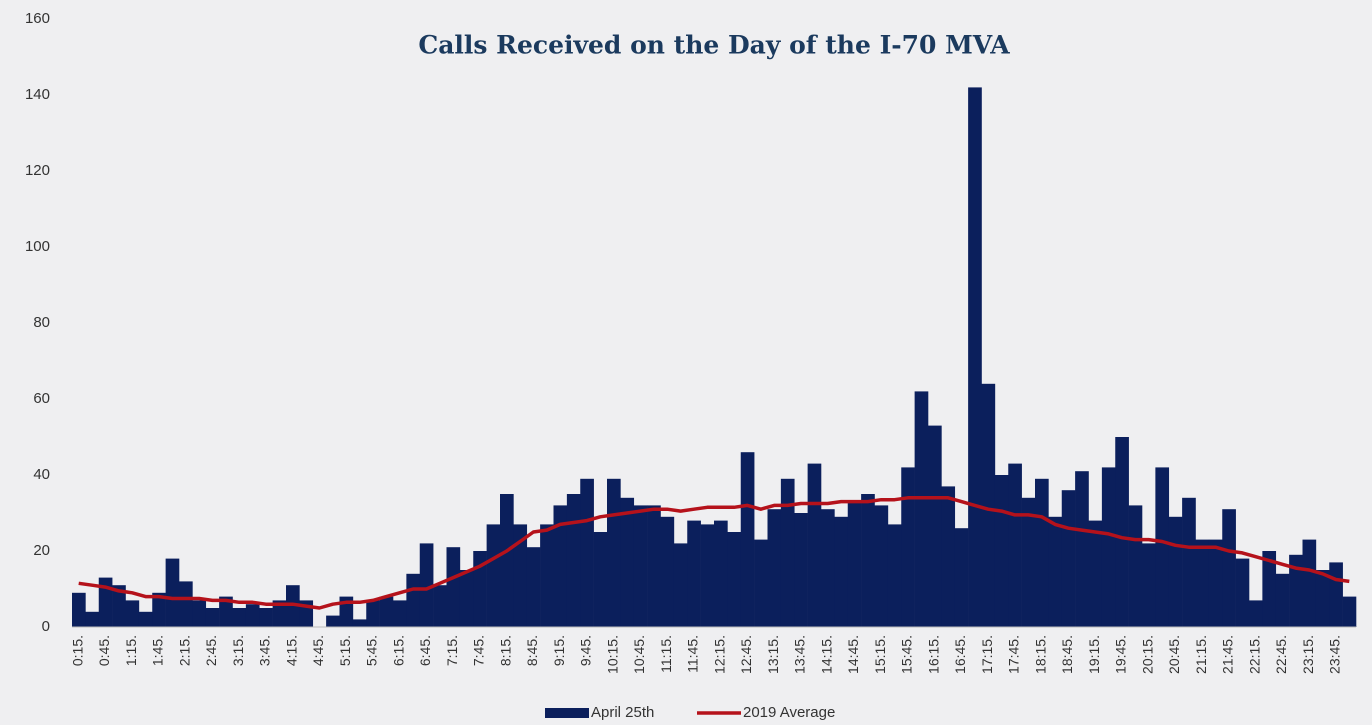 The height and width of the screenshot is (725, 1372). I want to click on x-tick-label: 5:15., so click(345, 650).